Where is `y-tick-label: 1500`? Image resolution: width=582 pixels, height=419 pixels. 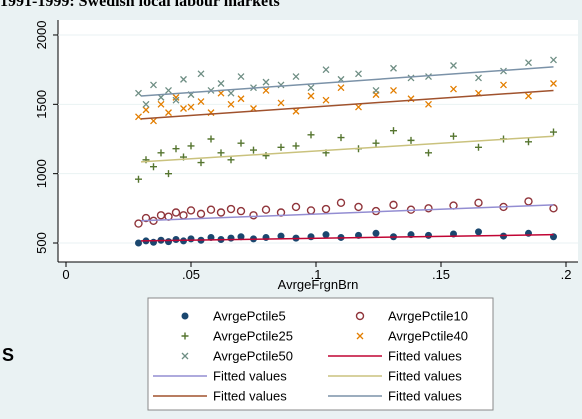
y-tick-label: 1500 is located at coordinates (41, 104).